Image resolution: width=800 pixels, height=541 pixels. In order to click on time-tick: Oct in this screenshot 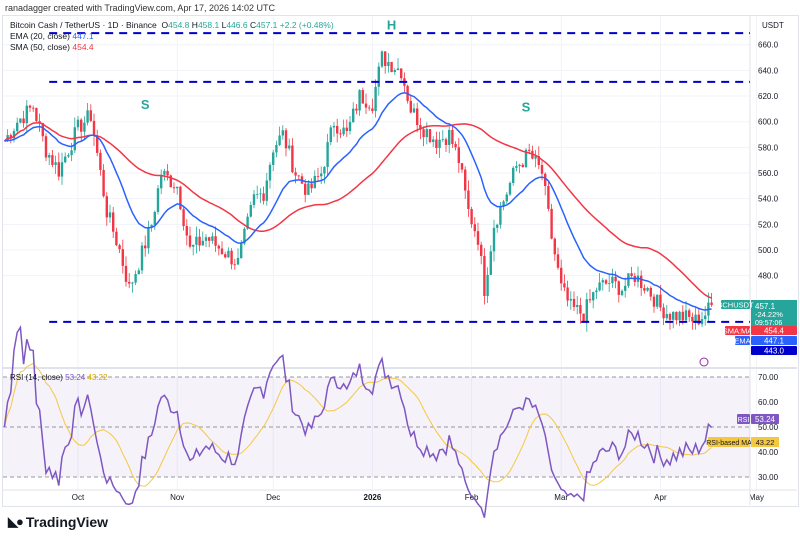, I will do `click(78, 497)`.